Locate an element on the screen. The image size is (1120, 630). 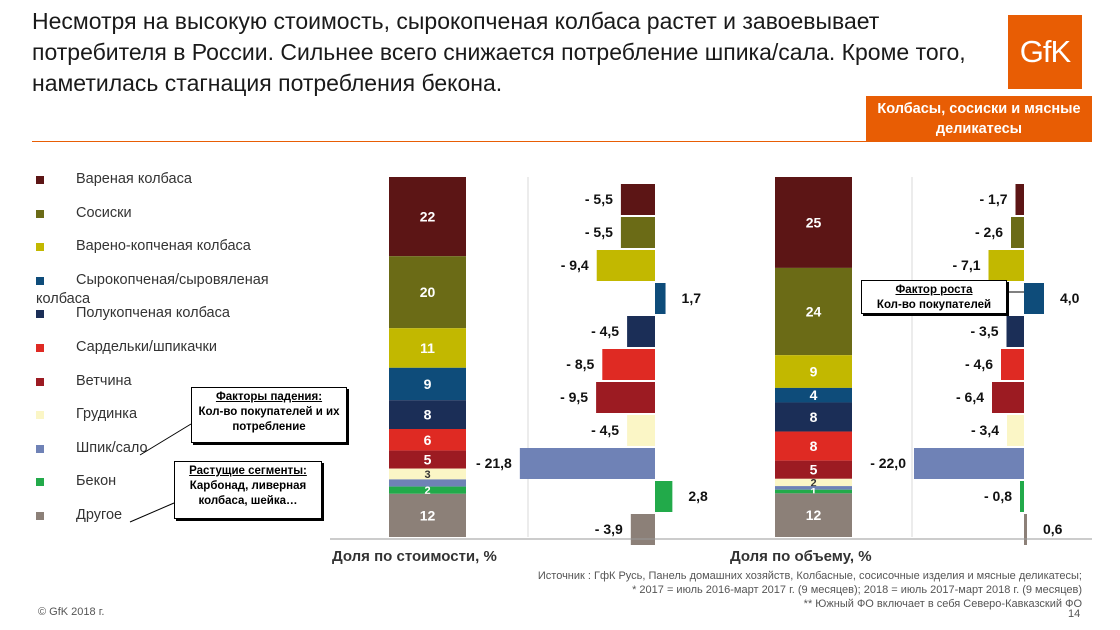
share-label: 3 is located at coordinates (427, 475).